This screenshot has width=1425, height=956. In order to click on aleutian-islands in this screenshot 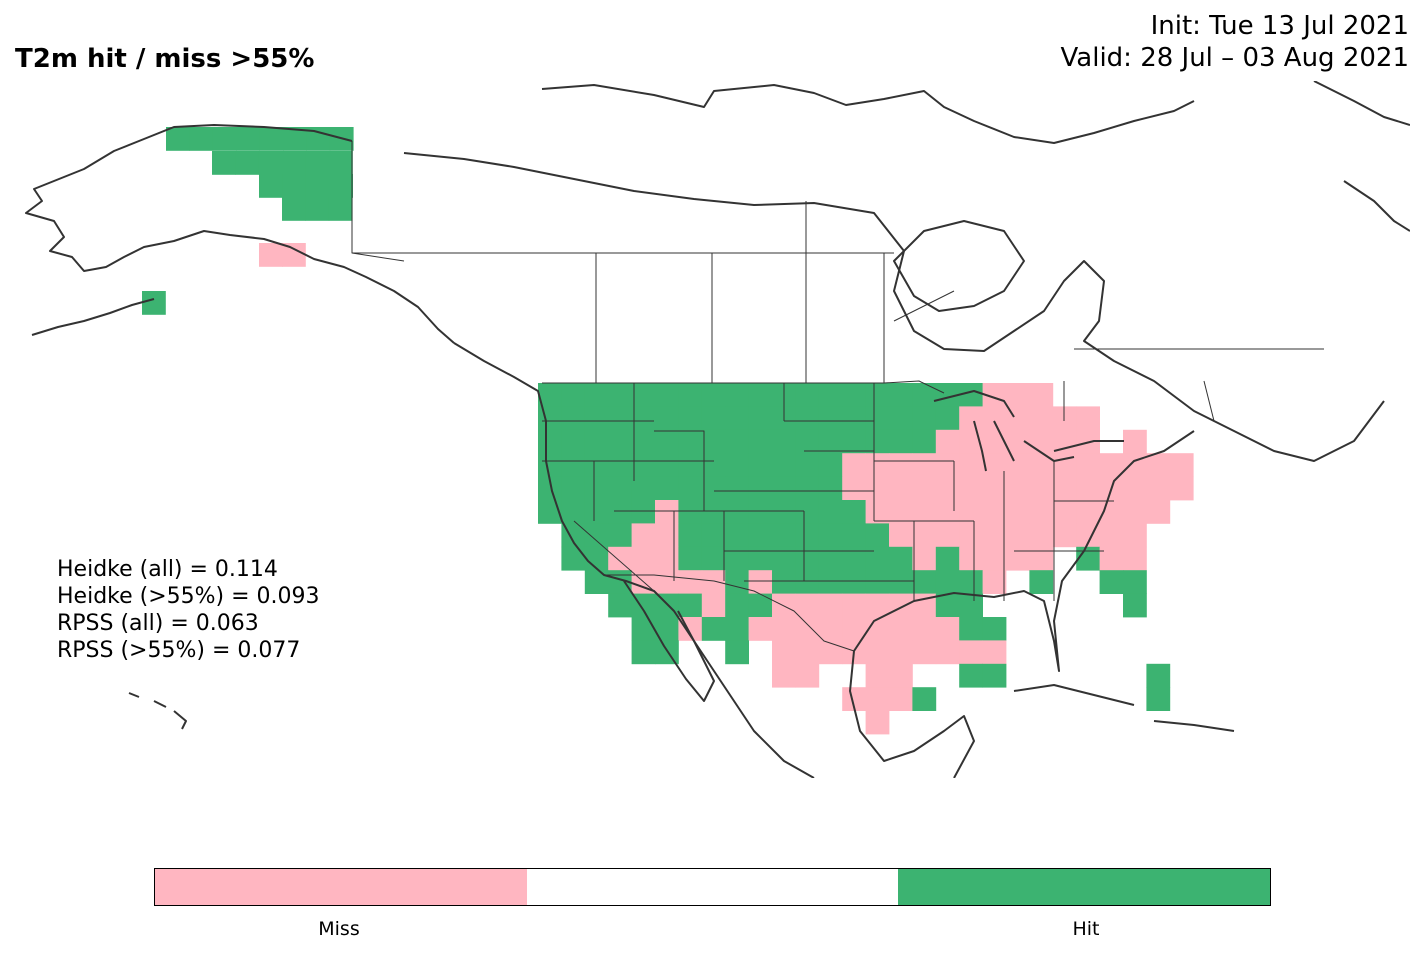, I will do `click(93, 317)`.